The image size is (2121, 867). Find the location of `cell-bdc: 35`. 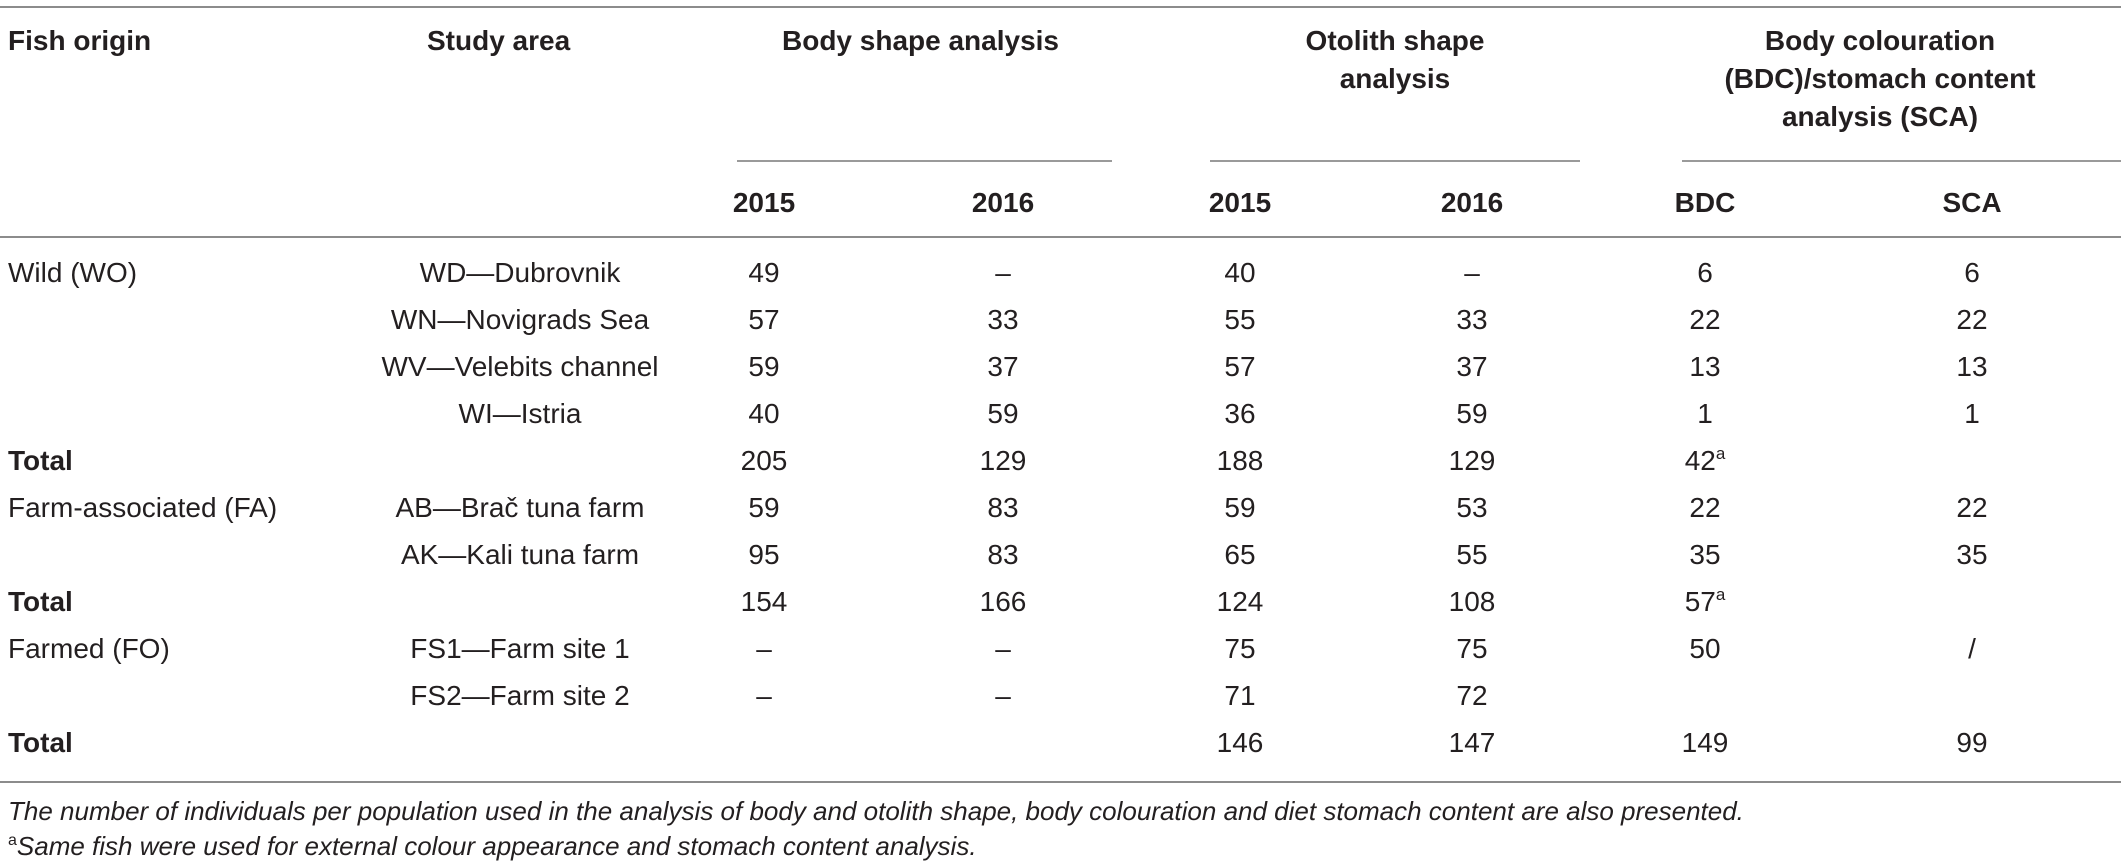

cell-bdc: 35 is located at coordinates (1704, 555).